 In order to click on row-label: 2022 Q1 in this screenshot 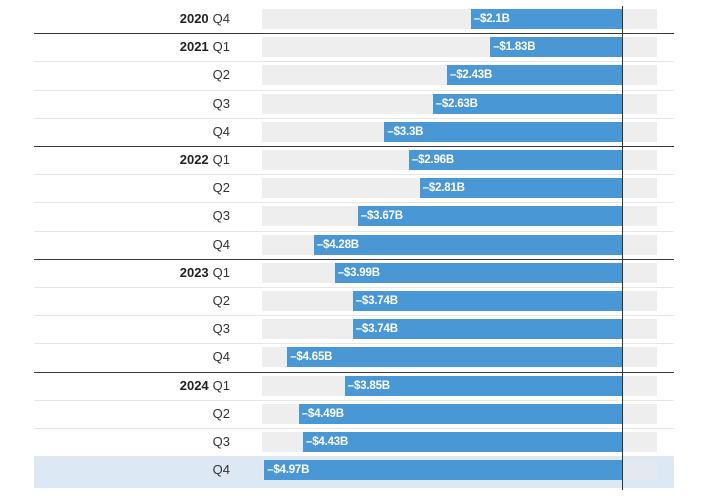, I will do `click(132, 160)`.